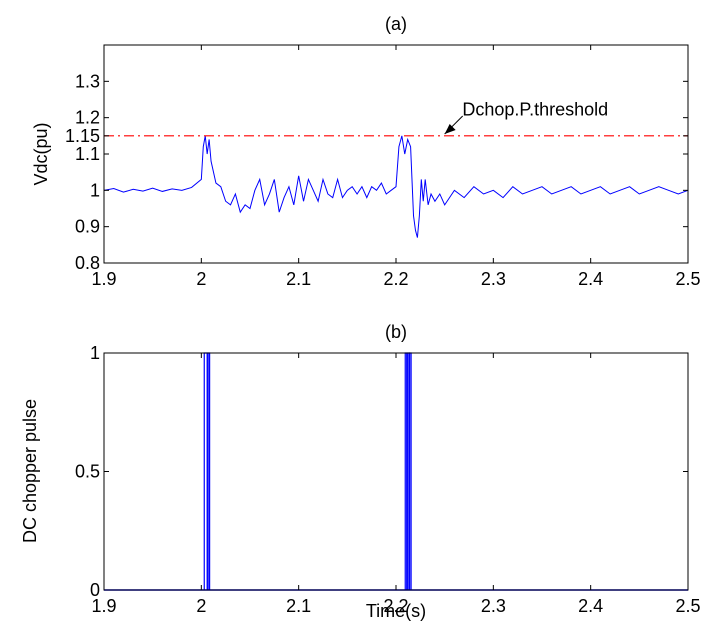  I want to click on x-tick-label-a: 2.1, so click(298, 279).